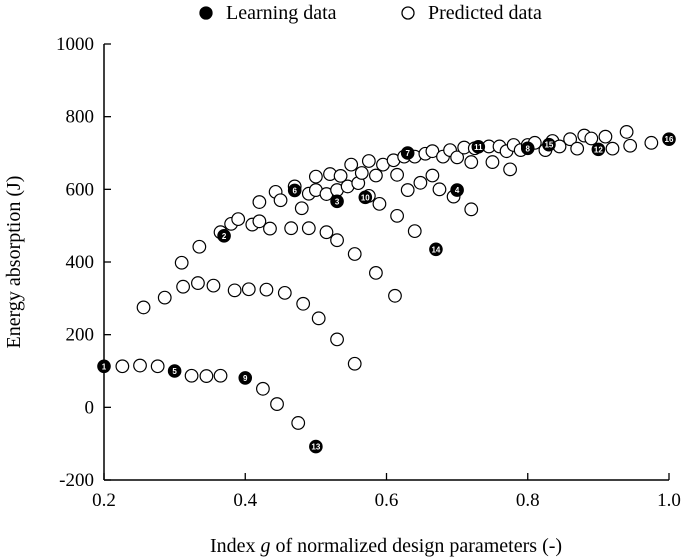 This screenshot has height=560, width=685. Describe the element at coordinates (408, 13) in the screenshot. I see `legend-marker-predicted` at that location.